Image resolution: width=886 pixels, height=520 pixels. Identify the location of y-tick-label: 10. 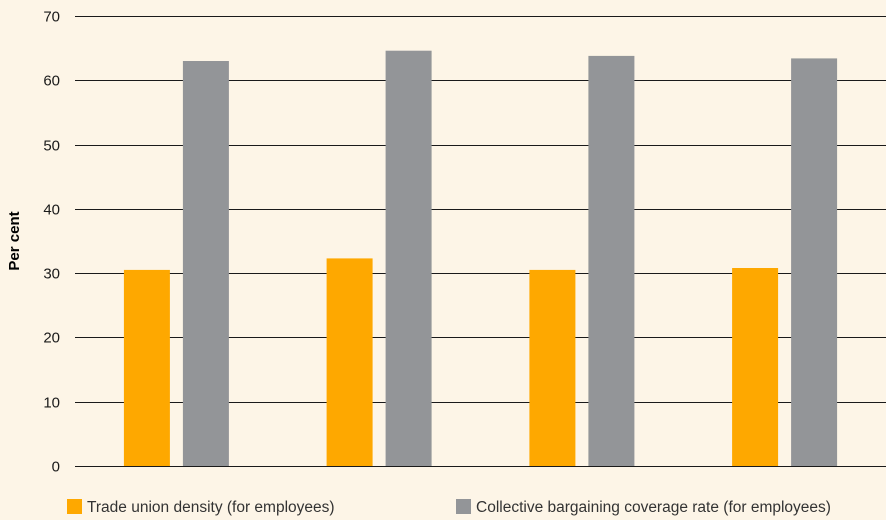
(51, 403).